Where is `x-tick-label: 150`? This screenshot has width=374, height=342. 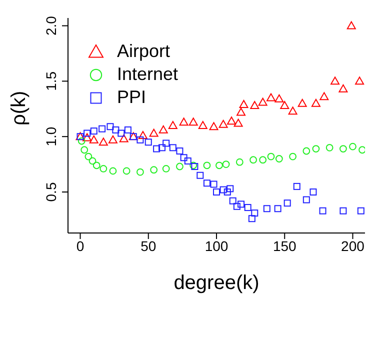 x-tick-label: 150 is located at coordinates (284, 246).